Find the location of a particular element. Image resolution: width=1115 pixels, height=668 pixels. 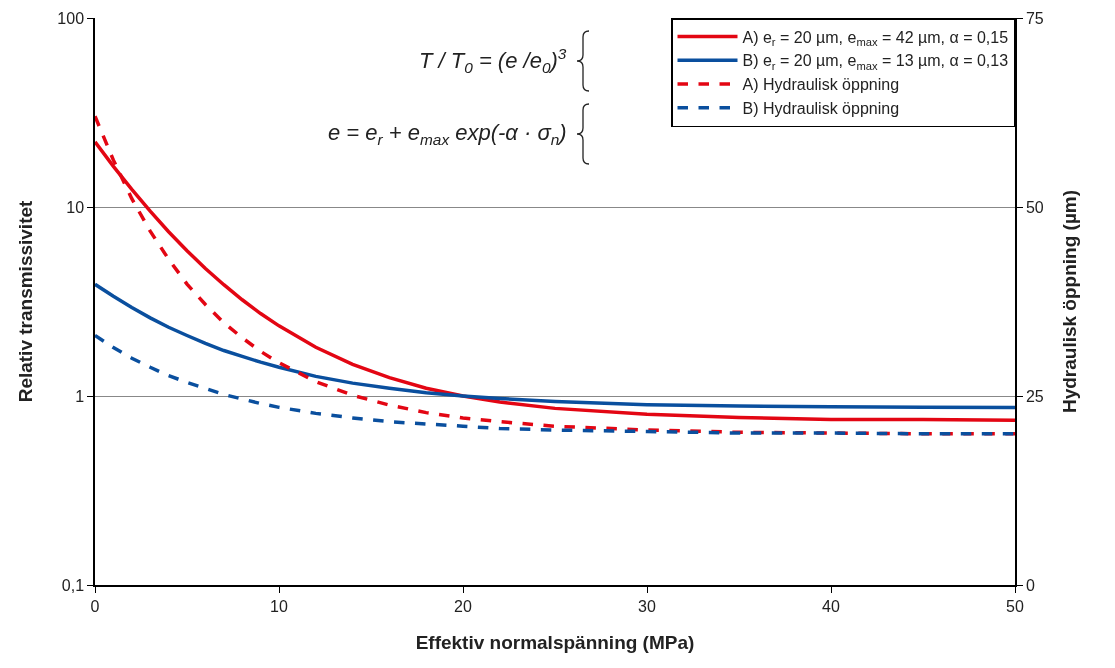

x-tick-label: 50 is located at coordinates (1015, 606).